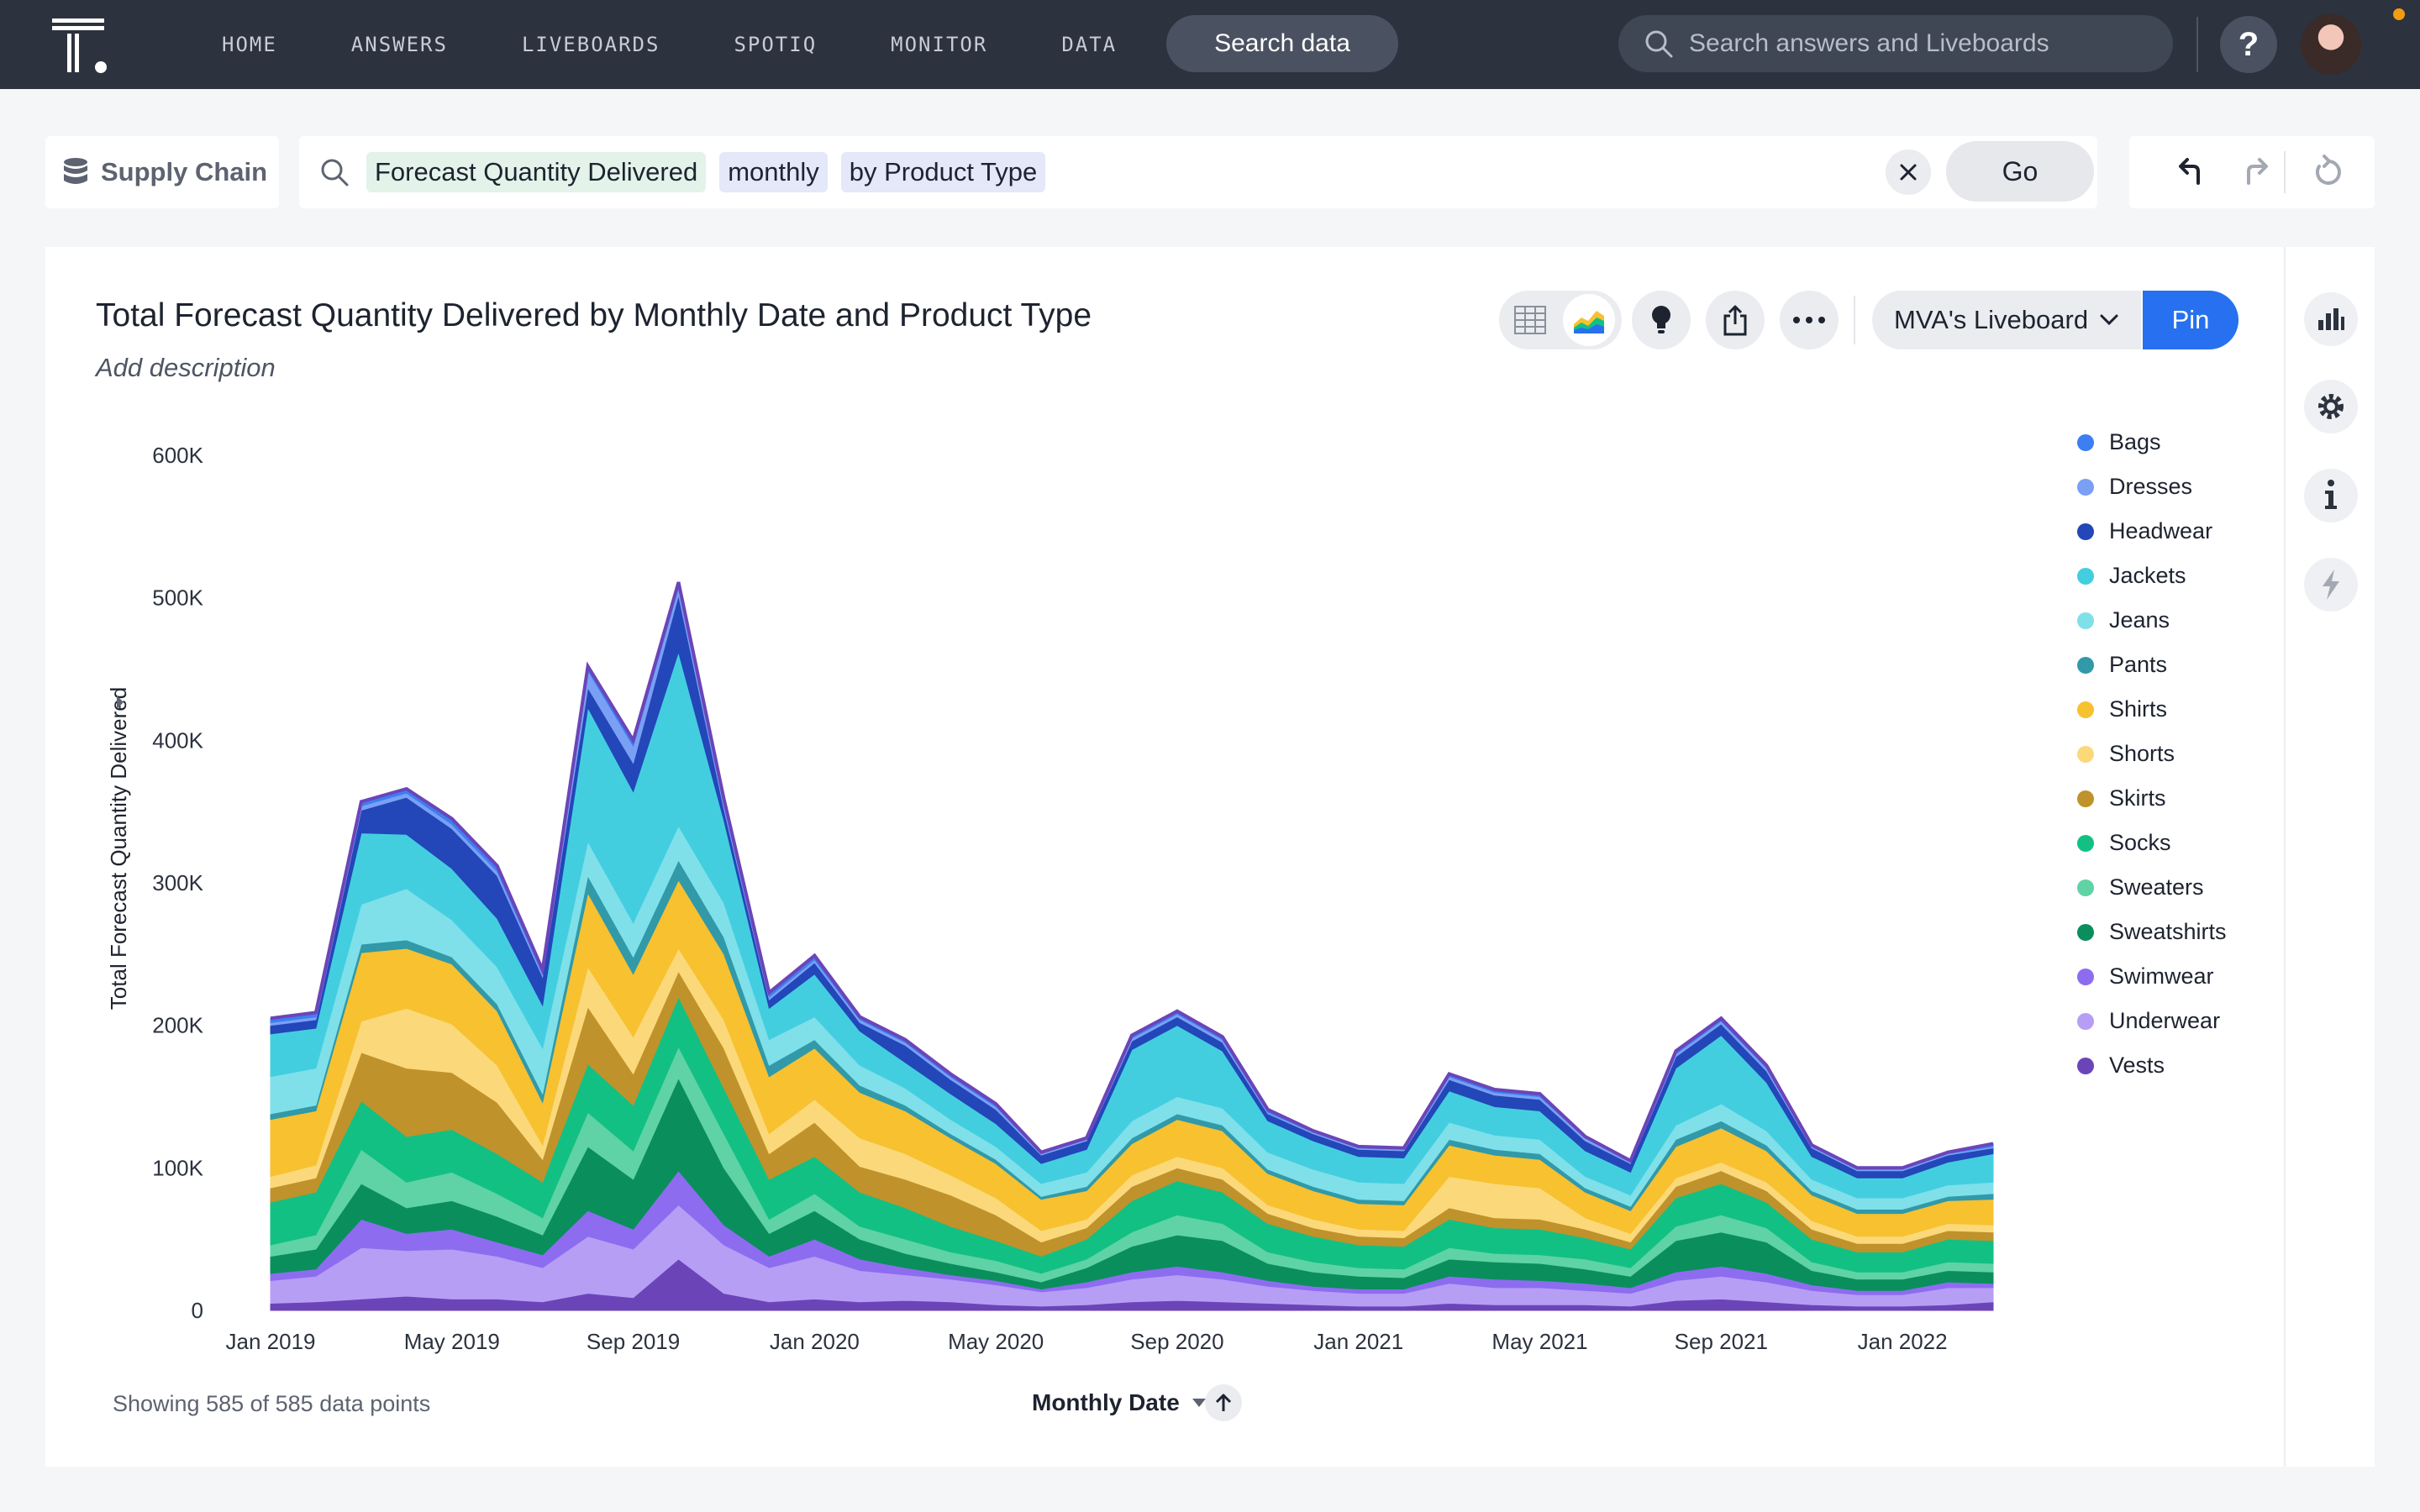  I want to click on insights-button, so click(1661, 320).